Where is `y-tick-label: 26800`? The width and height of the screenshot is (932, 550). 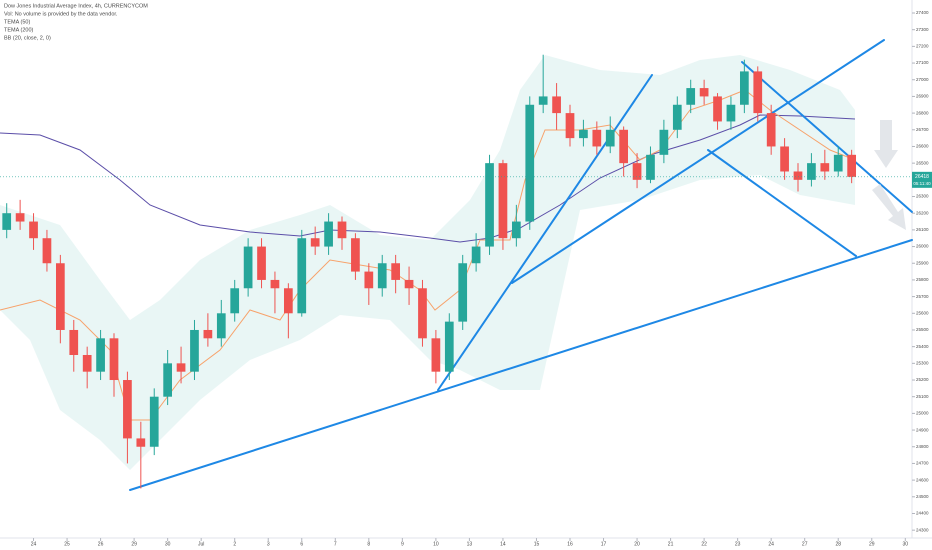 y-tick-label: 26800 is located at coordinates (922, 112).